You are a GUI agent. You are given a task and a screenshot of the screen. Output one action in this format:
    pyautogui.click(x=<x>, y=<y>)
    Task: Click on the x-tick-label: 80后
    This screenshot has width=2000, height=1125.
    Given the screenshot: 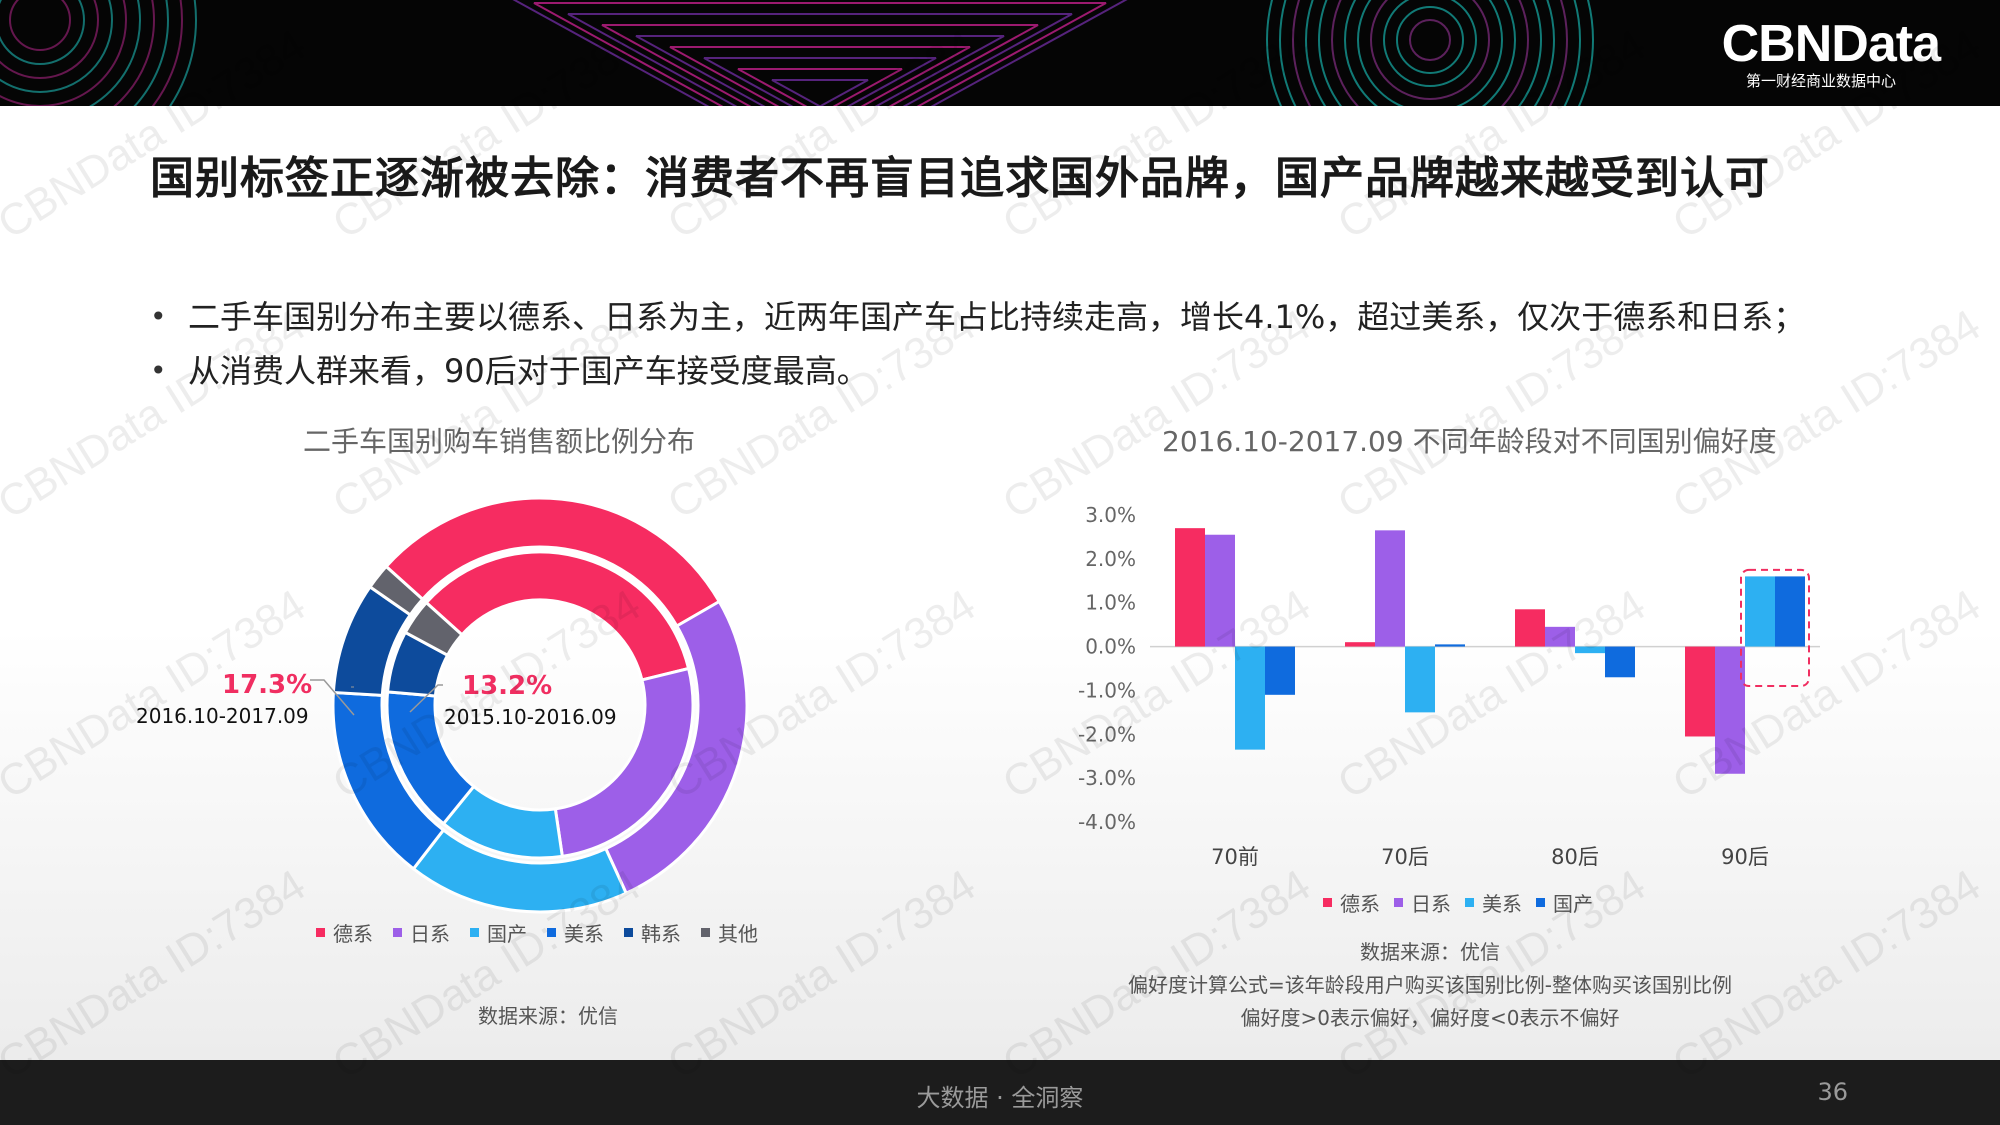 What is the action you would take?
    pyautogui.click(x=1575, y=857)
    